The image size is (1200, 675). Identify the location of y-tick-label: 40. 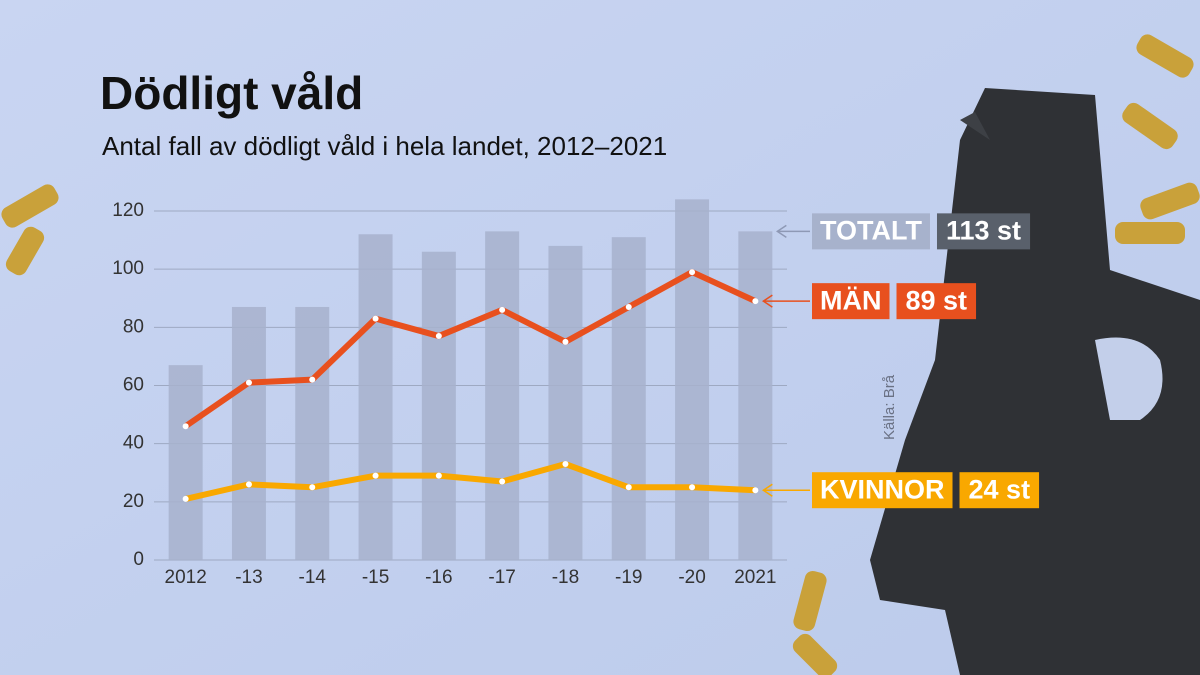
(133, 443).